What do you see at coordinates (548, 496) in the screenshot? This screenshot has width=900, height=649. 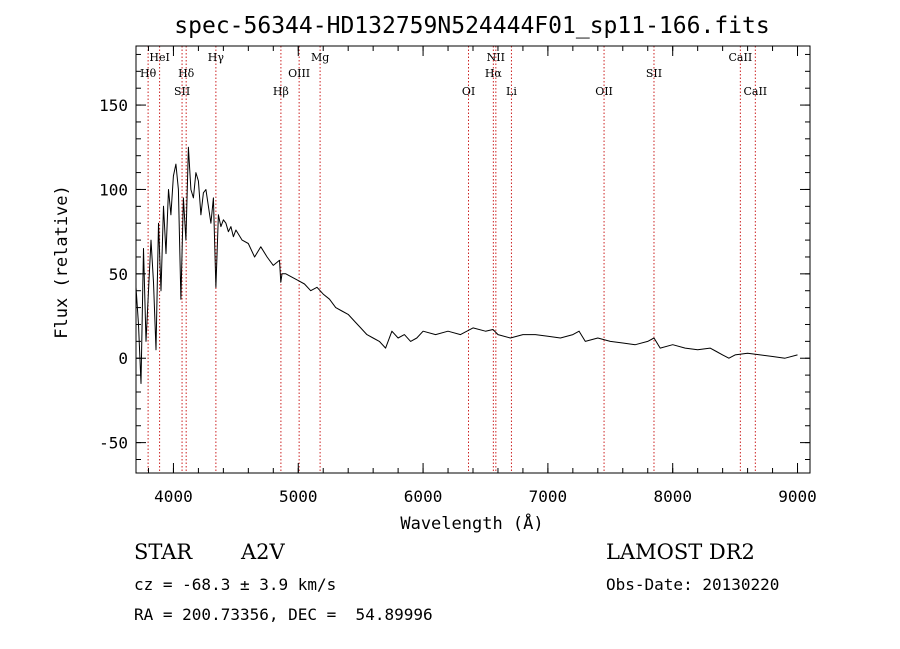 I see `x-tick-label: 7000` at bounding box center [548, 496].